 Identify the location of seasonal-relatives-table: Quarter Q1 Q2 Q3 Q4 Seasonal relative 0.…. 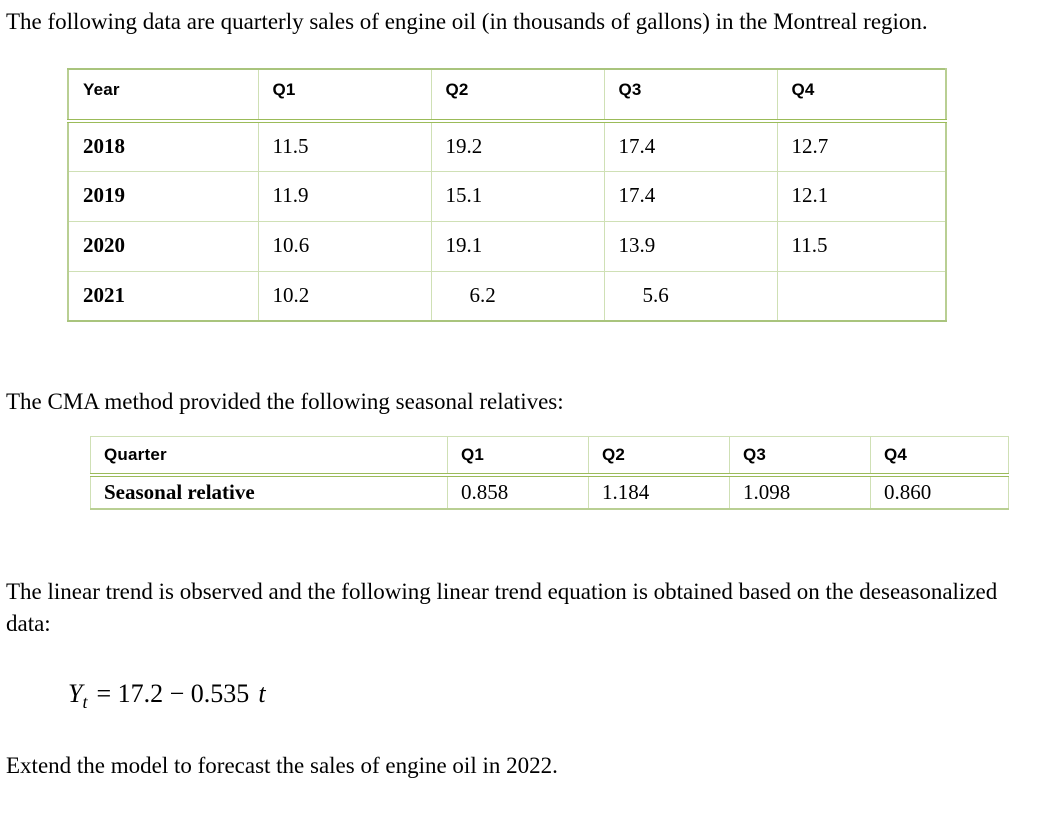
(549, 473).